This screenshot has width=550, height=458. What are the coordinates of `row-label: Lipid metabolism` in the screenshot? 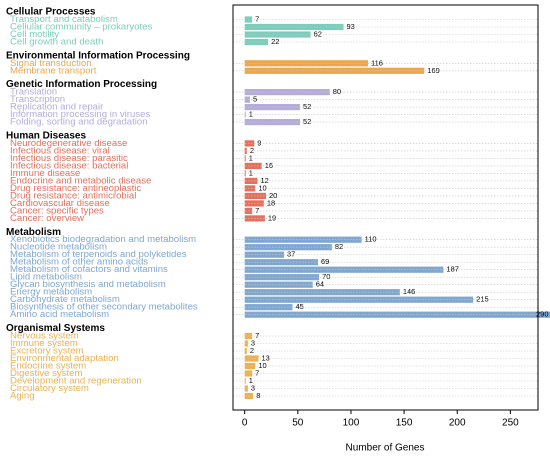 It's located at (46, 277).